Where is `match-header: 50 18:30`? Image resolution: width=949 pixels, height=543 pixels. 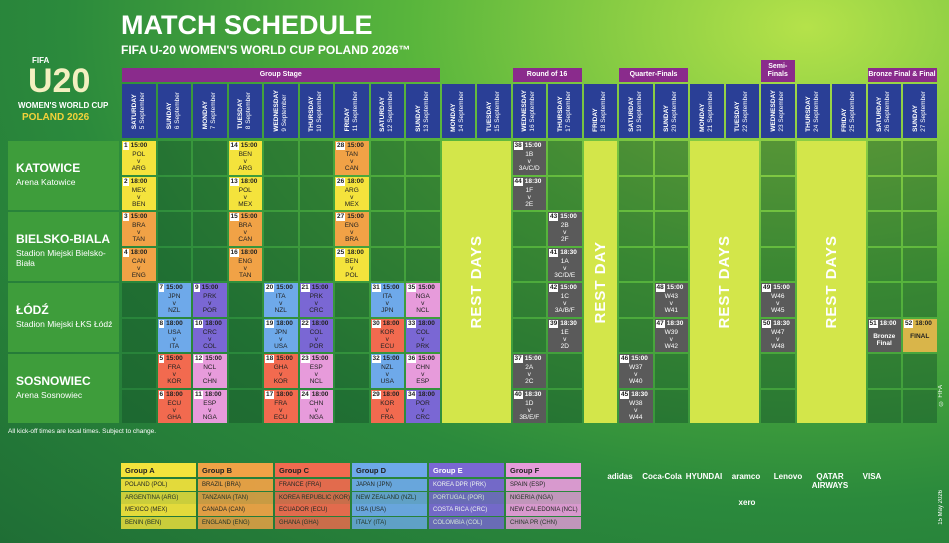 match-header: 50 18:30 is located at coordinates (778, 323).